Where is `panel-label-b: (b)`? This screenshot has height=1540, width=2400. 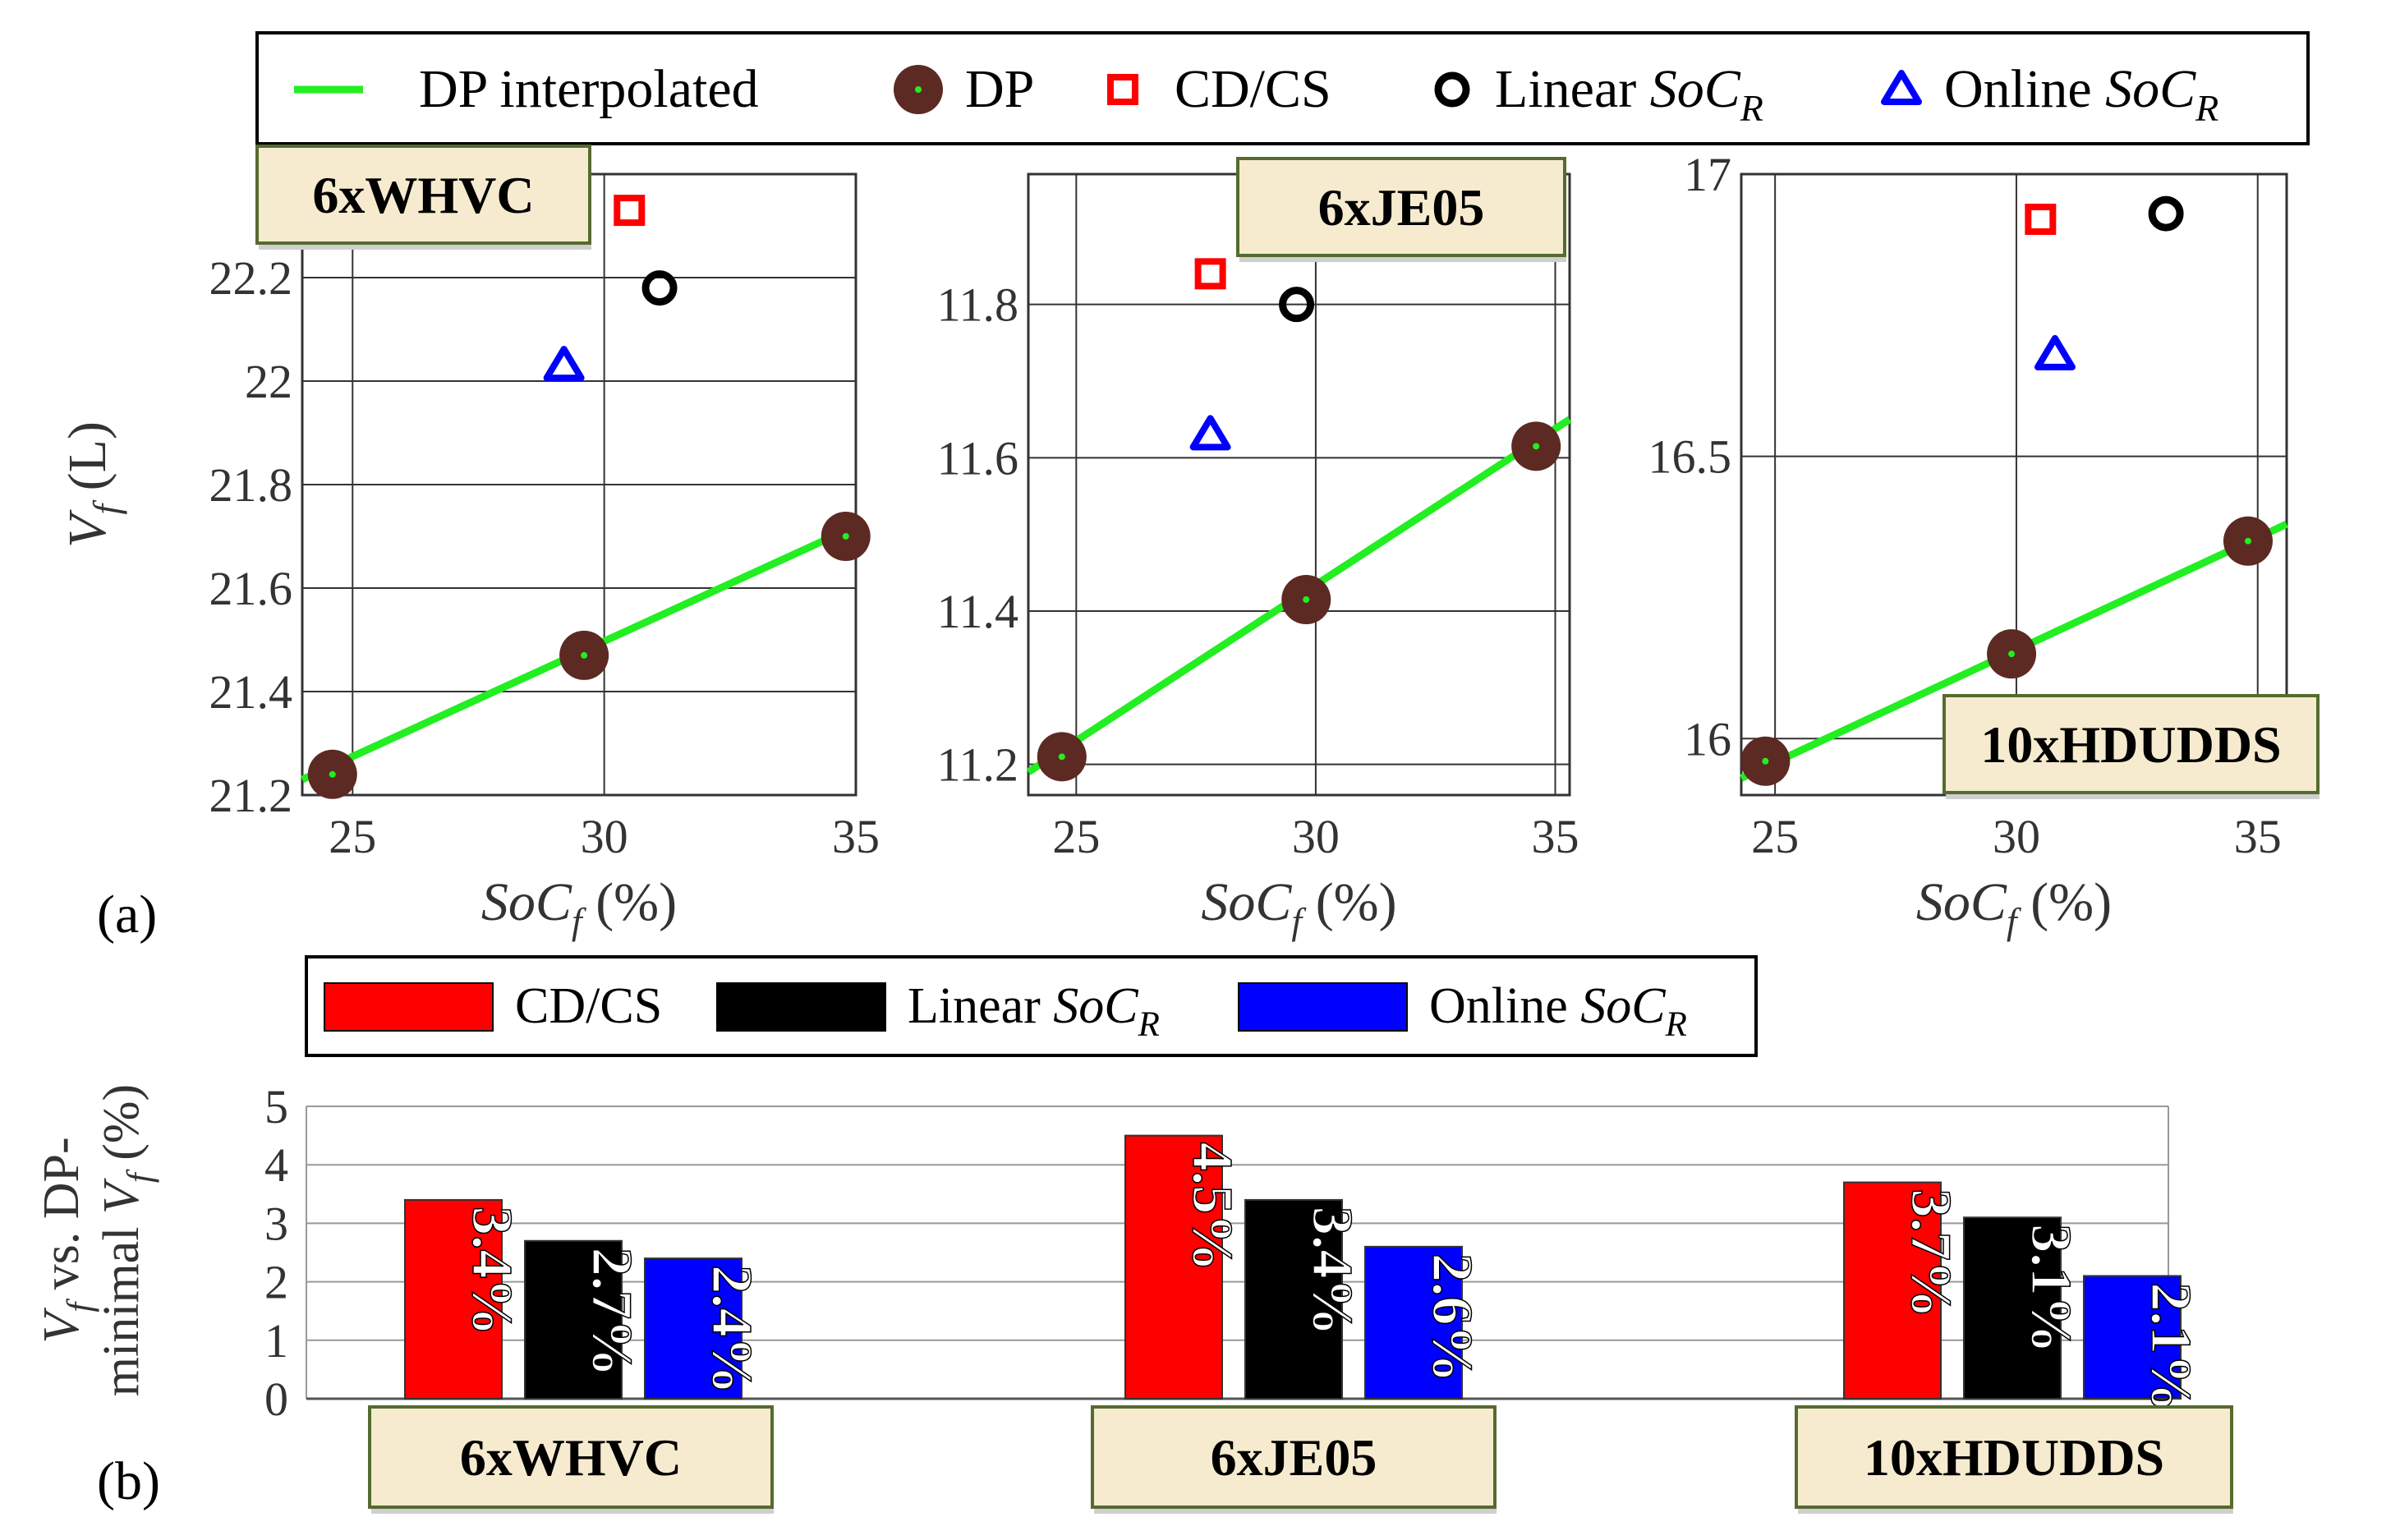 panel-label-b: (b) is located at coordinates (128, 1481).